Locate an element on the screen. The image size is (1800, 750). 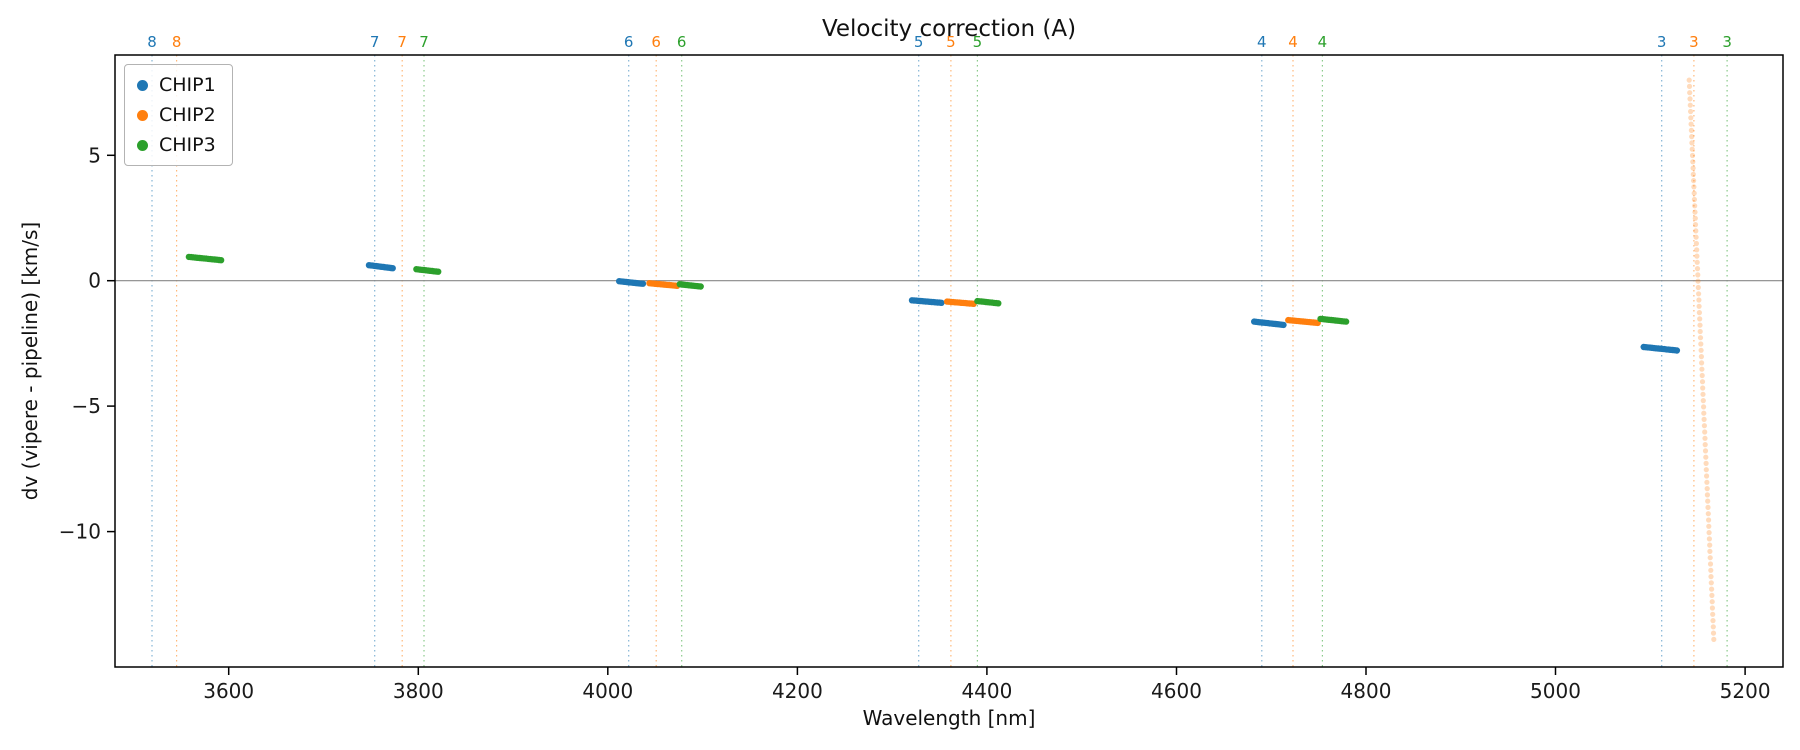
legend-marker-chip3 is located at coordinates (142, 145).